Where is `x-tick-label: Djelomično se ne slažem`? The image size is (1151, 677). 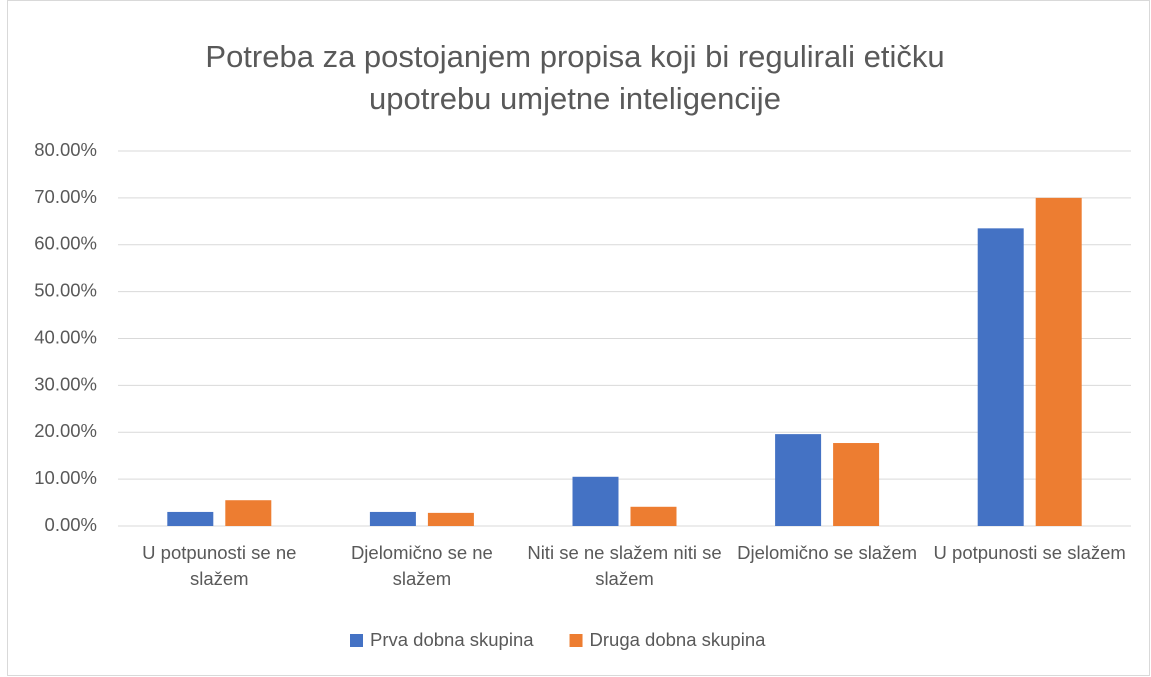 x-tick-label: Djelomično se ne slažem is located at coordinates (421, 565).